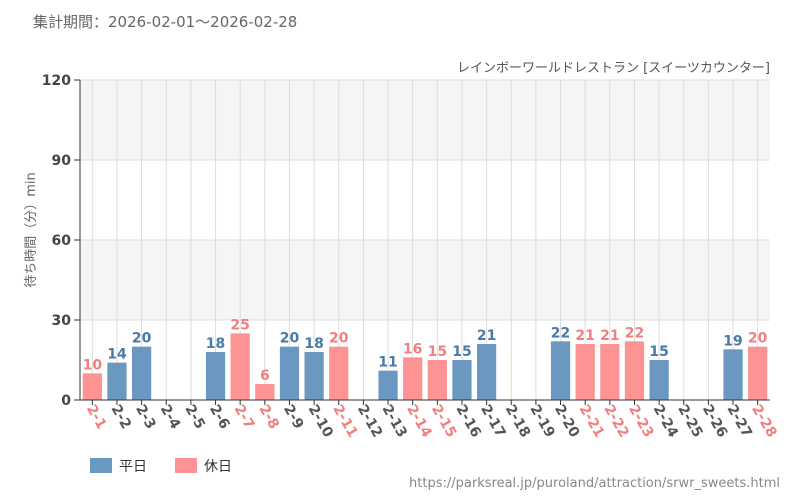 This screenshot has width=800, height=500. Describe the element at coordinates (387, 363) in the screenshot. I see `bar-label-2-13: 11` at that location.